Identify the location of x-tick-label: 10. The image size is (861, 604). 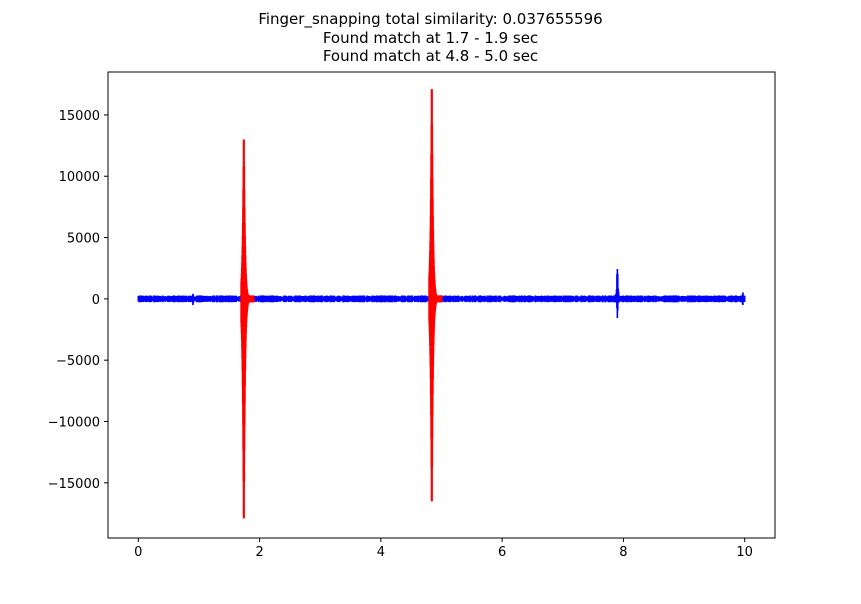
(744, 552).